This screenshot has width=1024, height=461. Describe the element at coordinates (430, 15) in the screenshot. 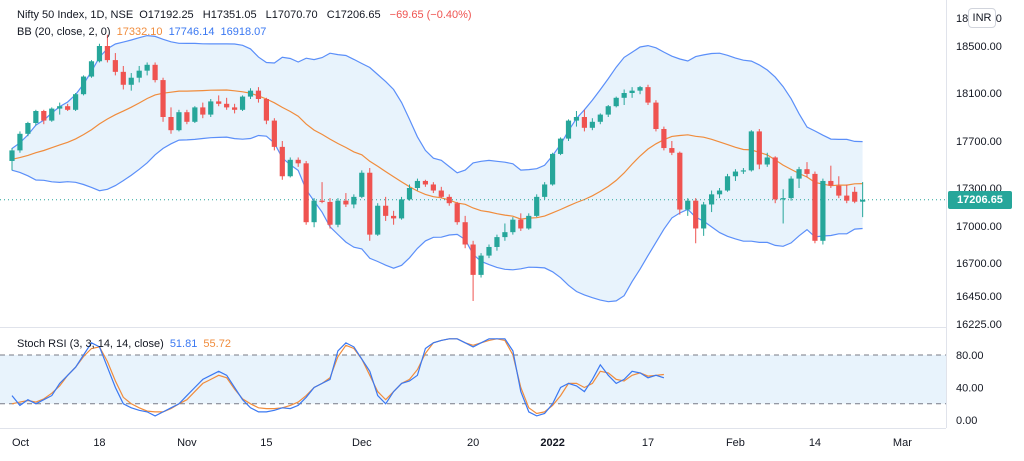

I see `change-value: −69.65 (−0.40%)` at that location.